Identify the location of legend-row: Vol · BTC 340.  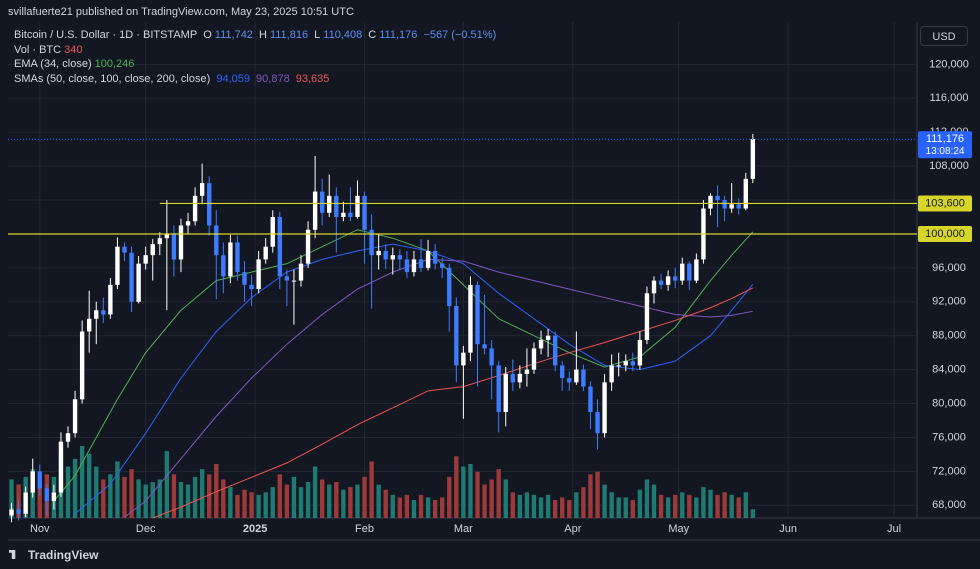
(256, 50).